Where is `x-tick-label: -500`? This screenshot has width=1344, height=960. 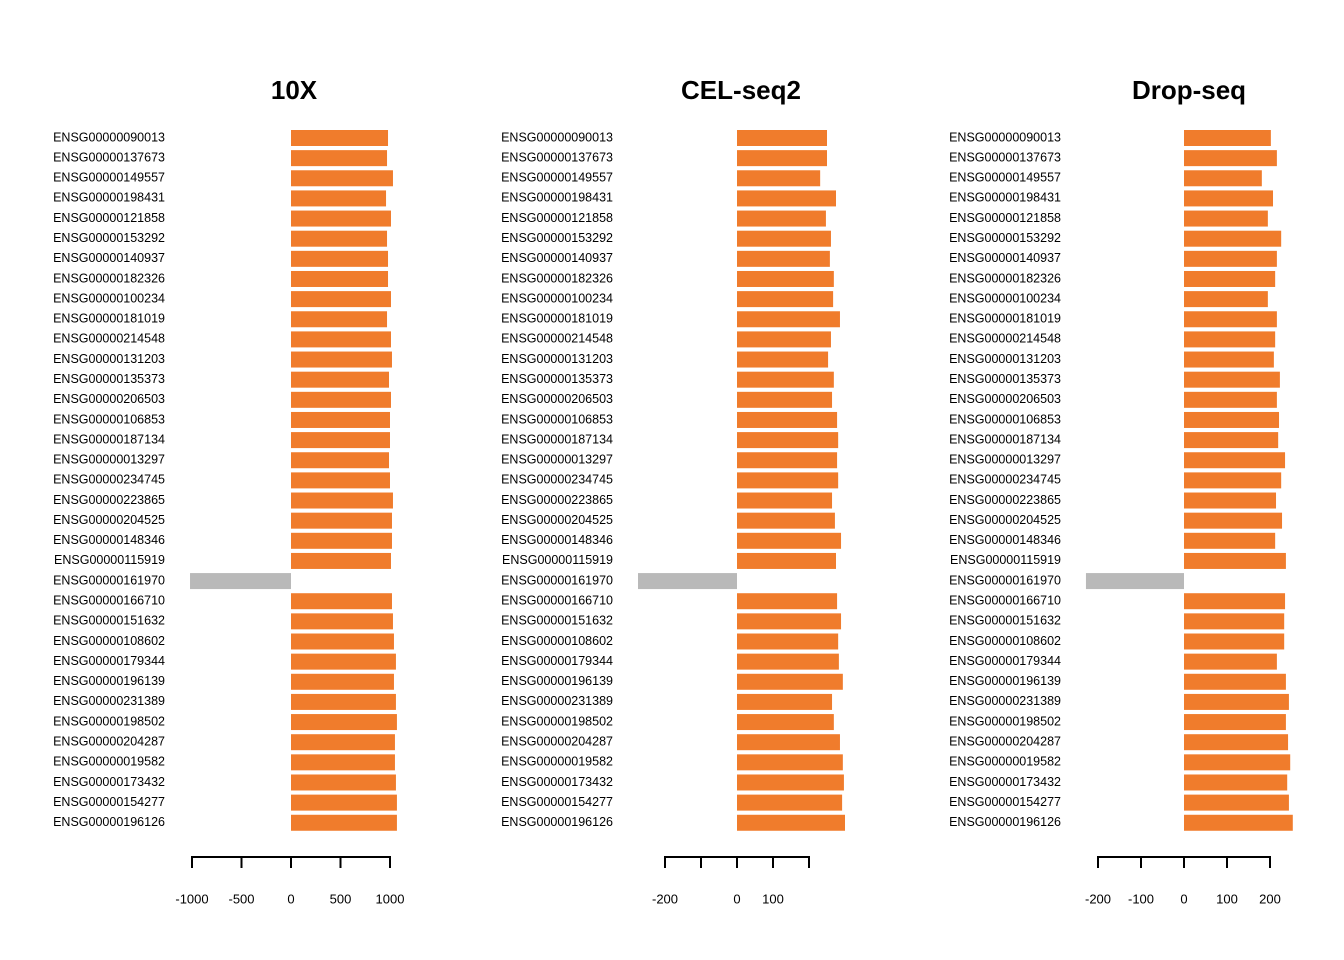 x-tick-label: -500 is located at coordinates (241, 898).